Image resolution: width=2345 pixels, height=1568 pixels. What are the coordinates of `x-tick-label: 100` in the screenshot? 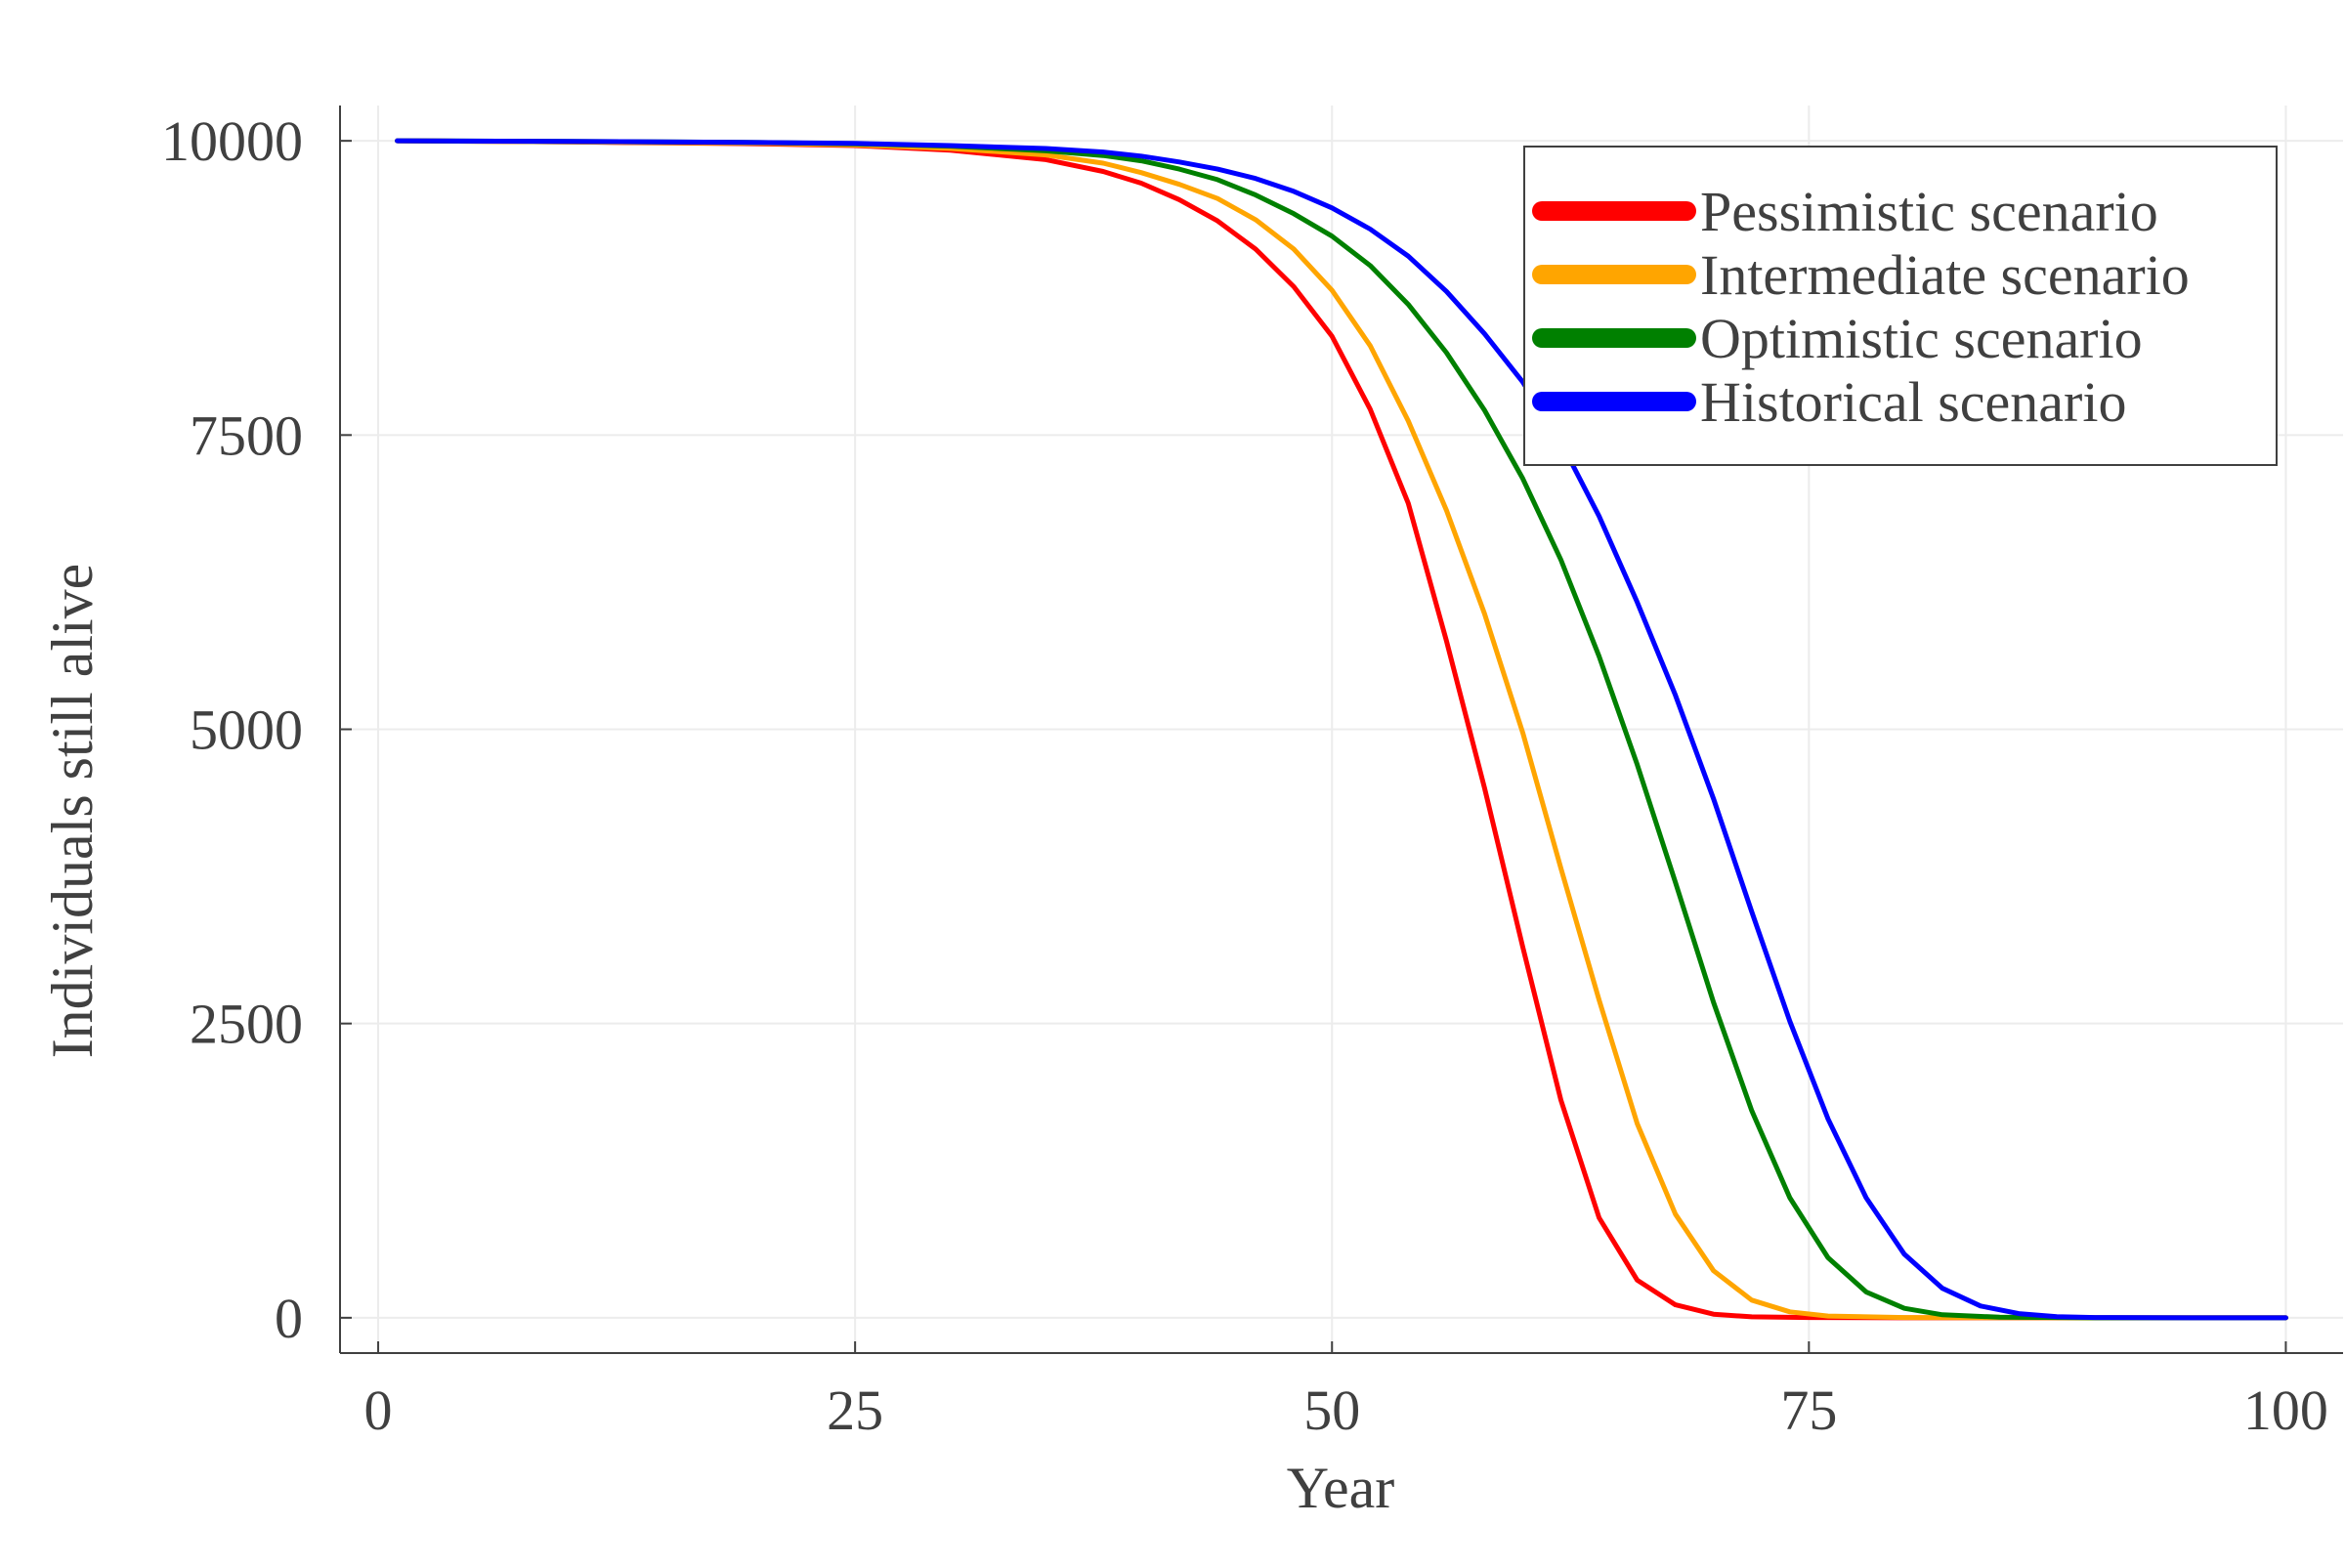 It's located at (2285, 1410).